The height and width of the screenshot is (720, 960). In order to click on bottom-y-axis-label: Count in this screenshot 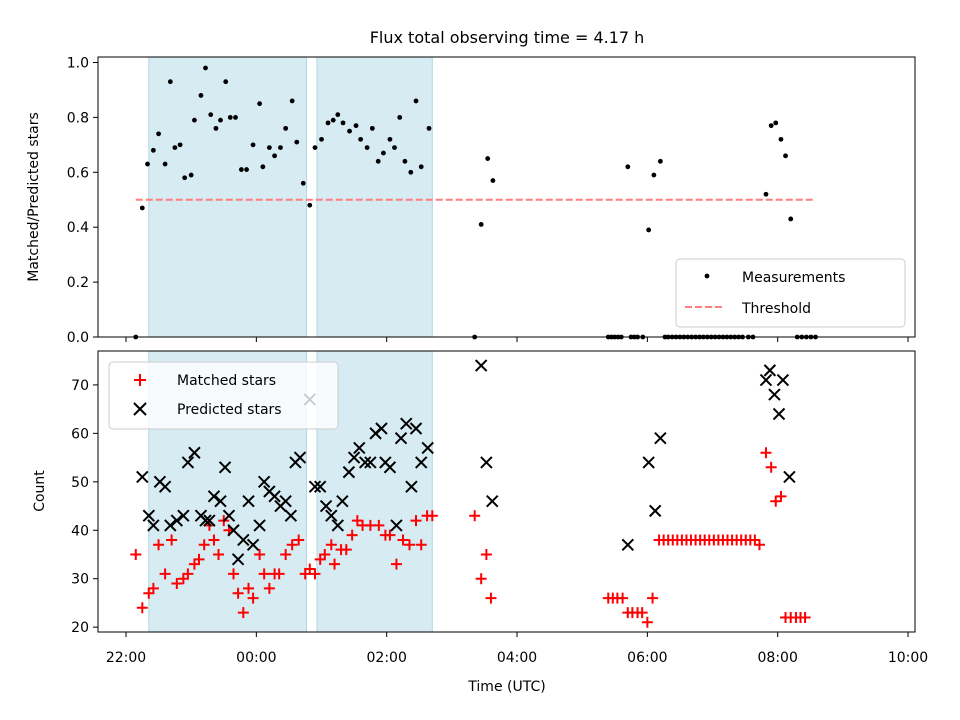, I will do `click(40, 491)`.